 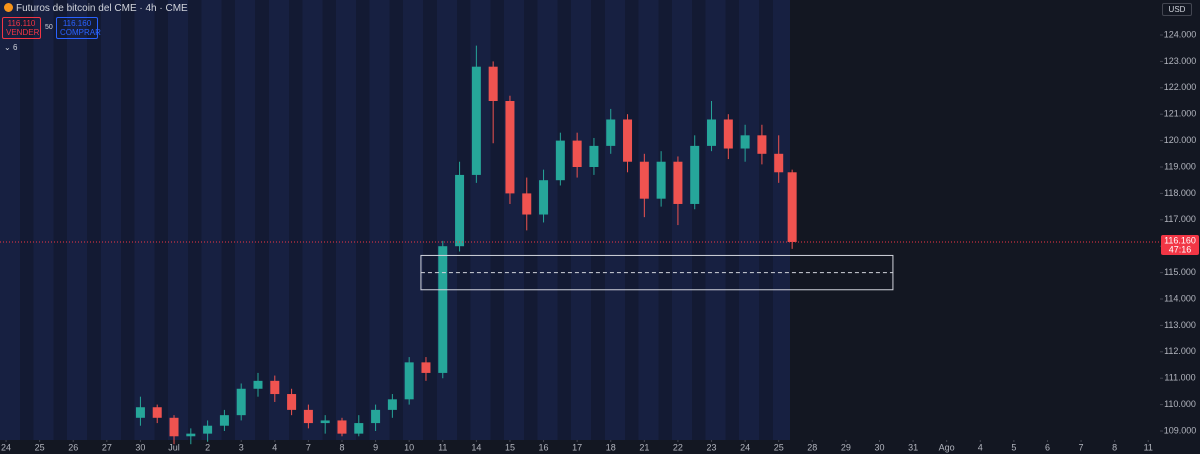 I want to click on time-axis, so click(x=580, y=447).